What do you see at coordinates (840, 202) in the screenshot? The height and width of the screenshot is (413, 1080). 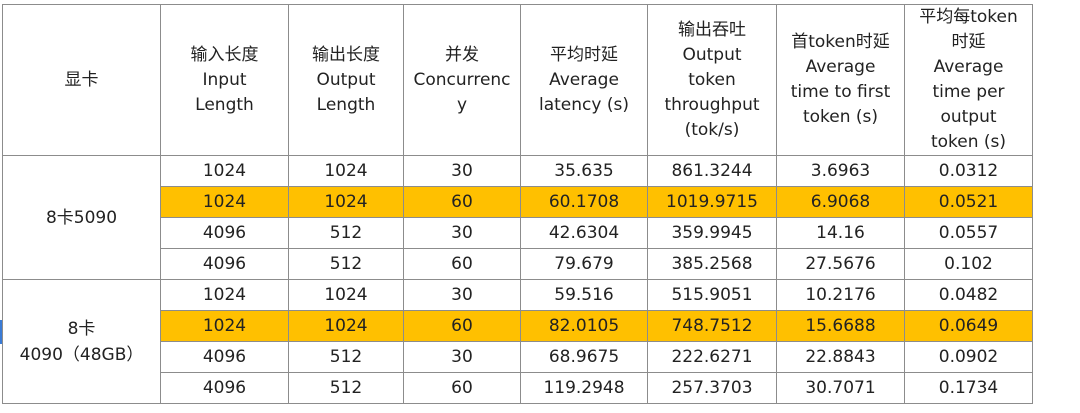 I see `ttft-cell: 6.9068` at bounding box center [840, 202].